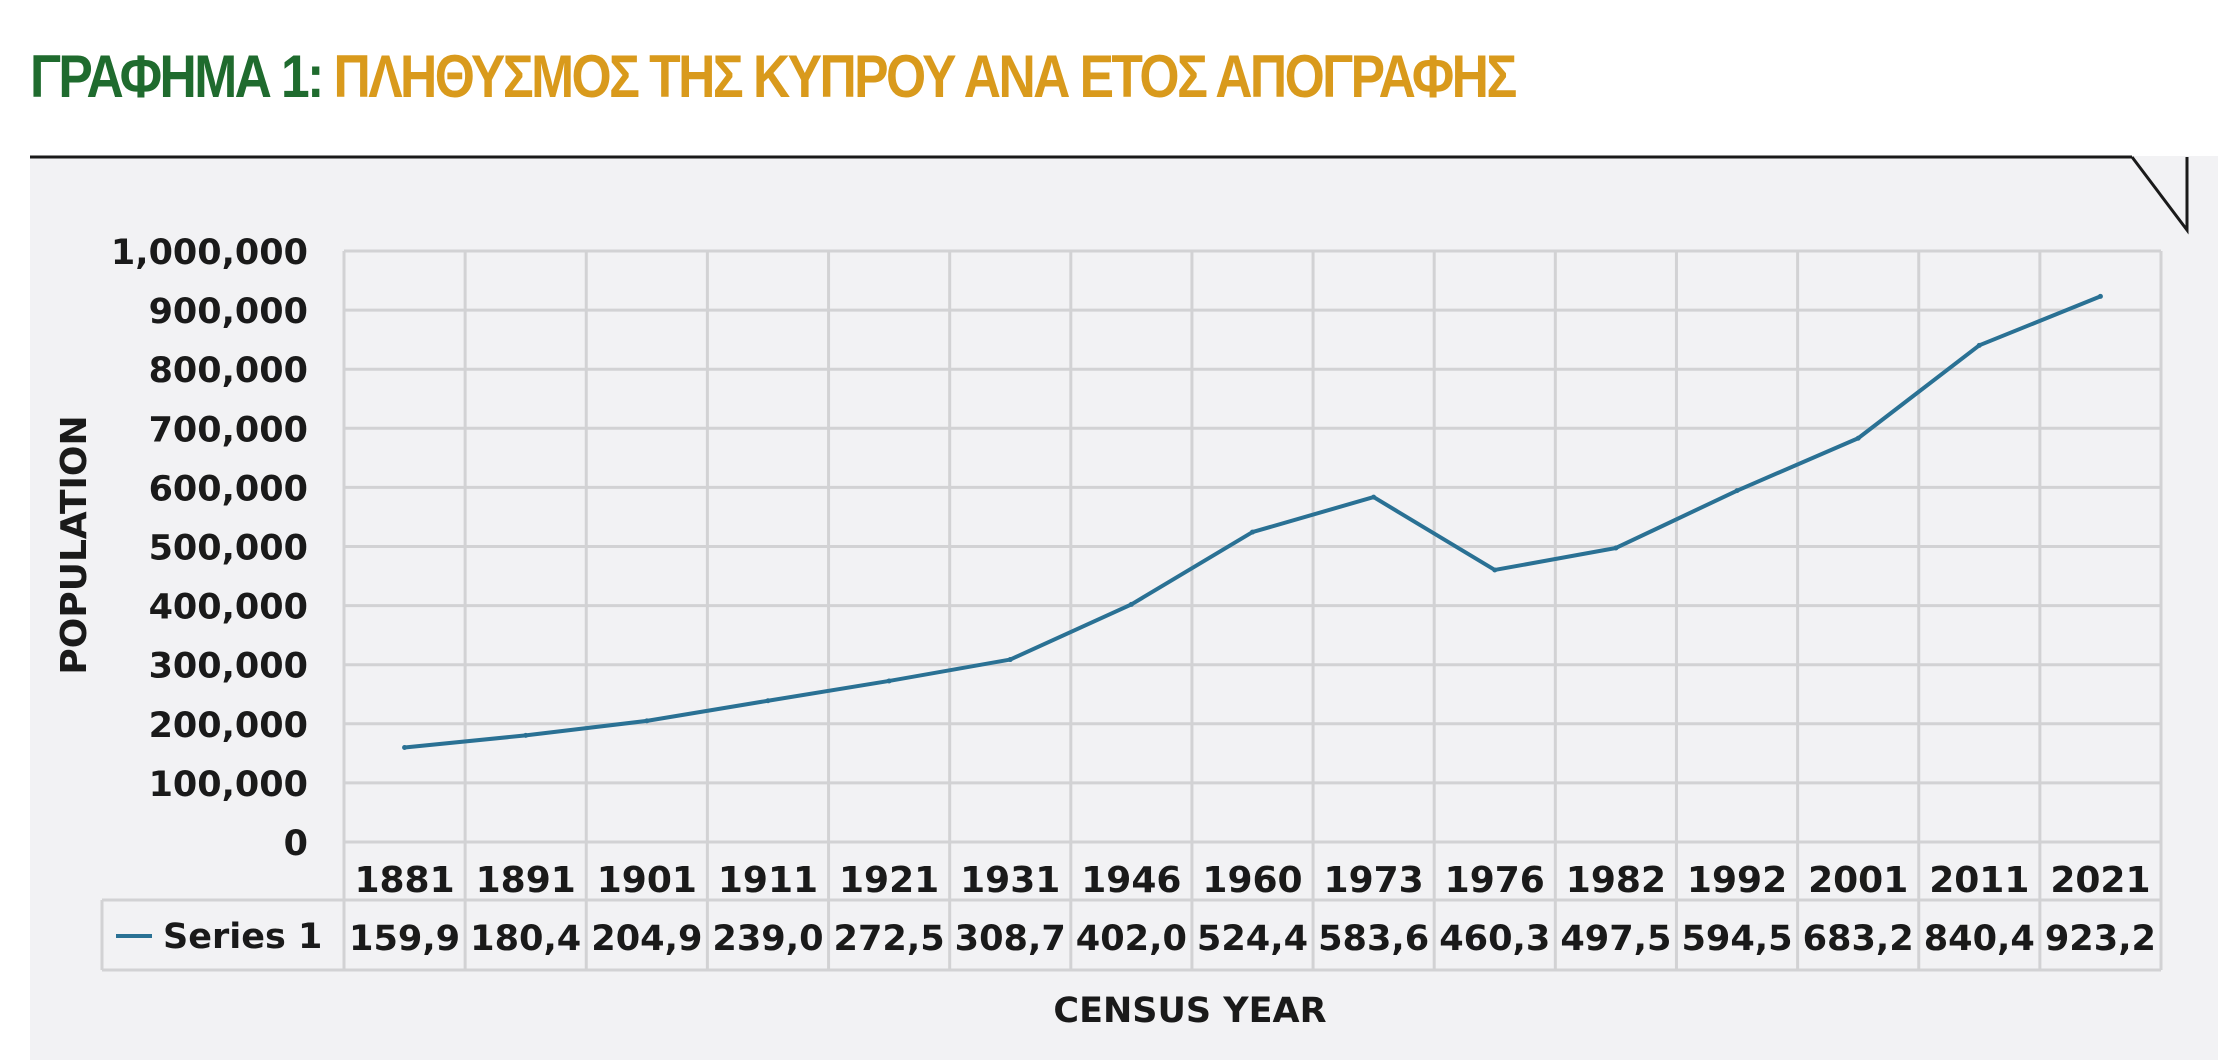  Describe the element at coordinates (1131, 939) in the screenshot. I see `table-value: 402,0` at that location.